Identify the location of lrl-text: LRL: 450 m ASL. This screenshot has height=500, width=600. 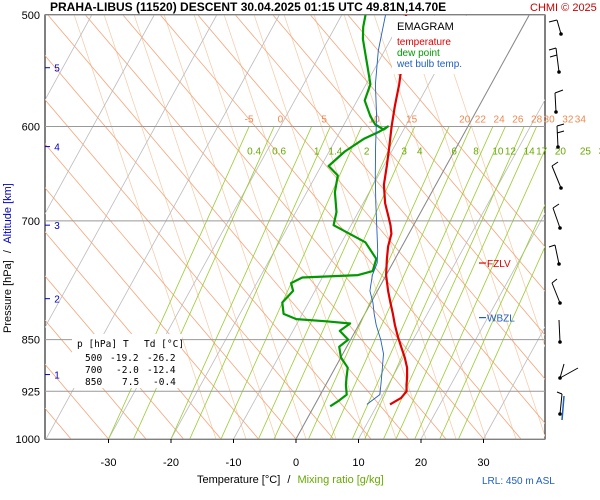
(518, 481).